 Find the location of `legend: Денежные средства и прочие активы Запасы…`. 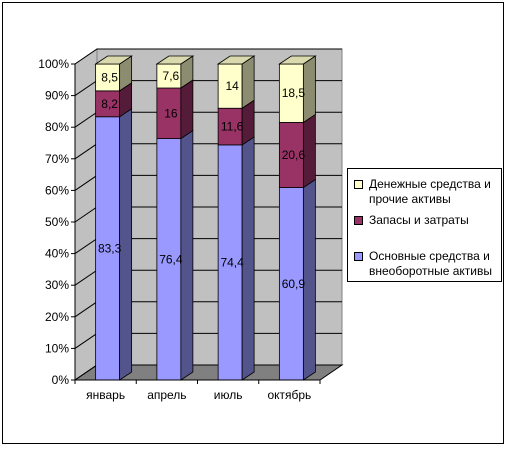

legend: Денежные средства и прочие активы Запасы… is located at coordinates (424, 225).